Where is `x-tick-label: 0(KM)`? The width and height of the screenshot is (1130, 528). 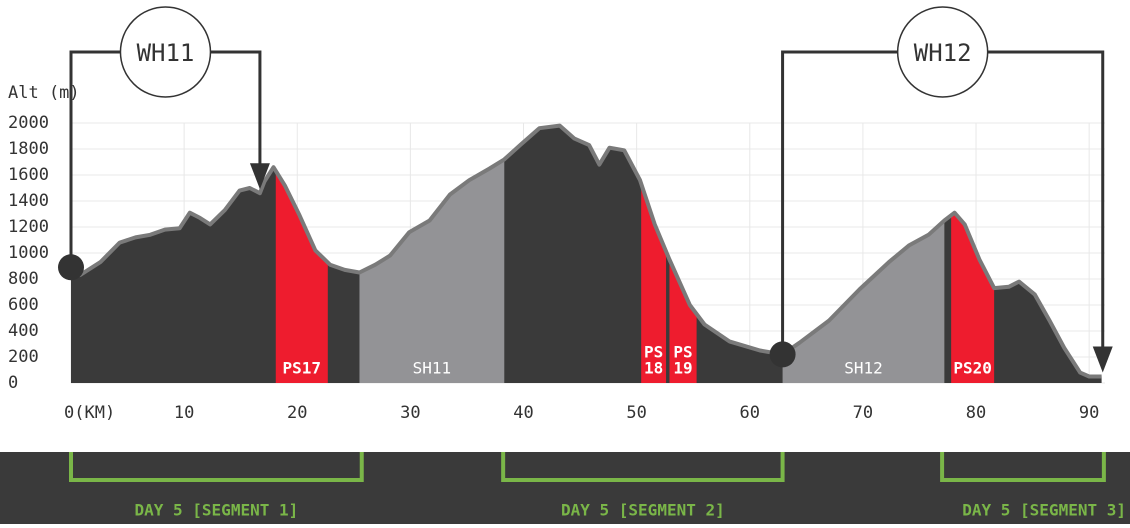
x-tick-label: 0(KM) is located at coordinates (89, 413).